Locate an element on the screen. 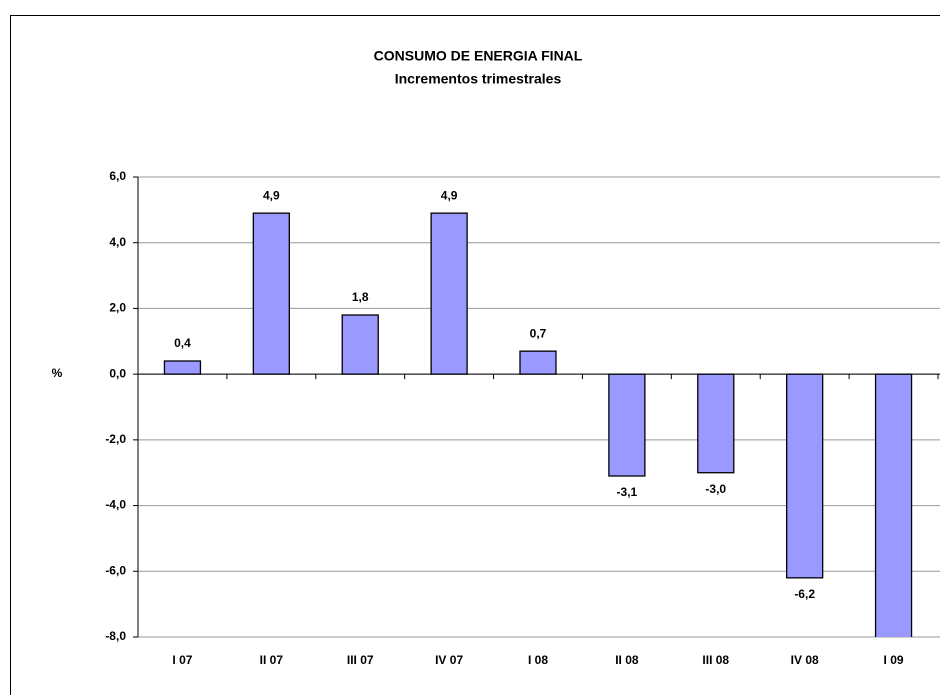 Image resolution: width=940 pixels, height=695 pixels. data-label: -3,1 is located at coordinates (627, 492).